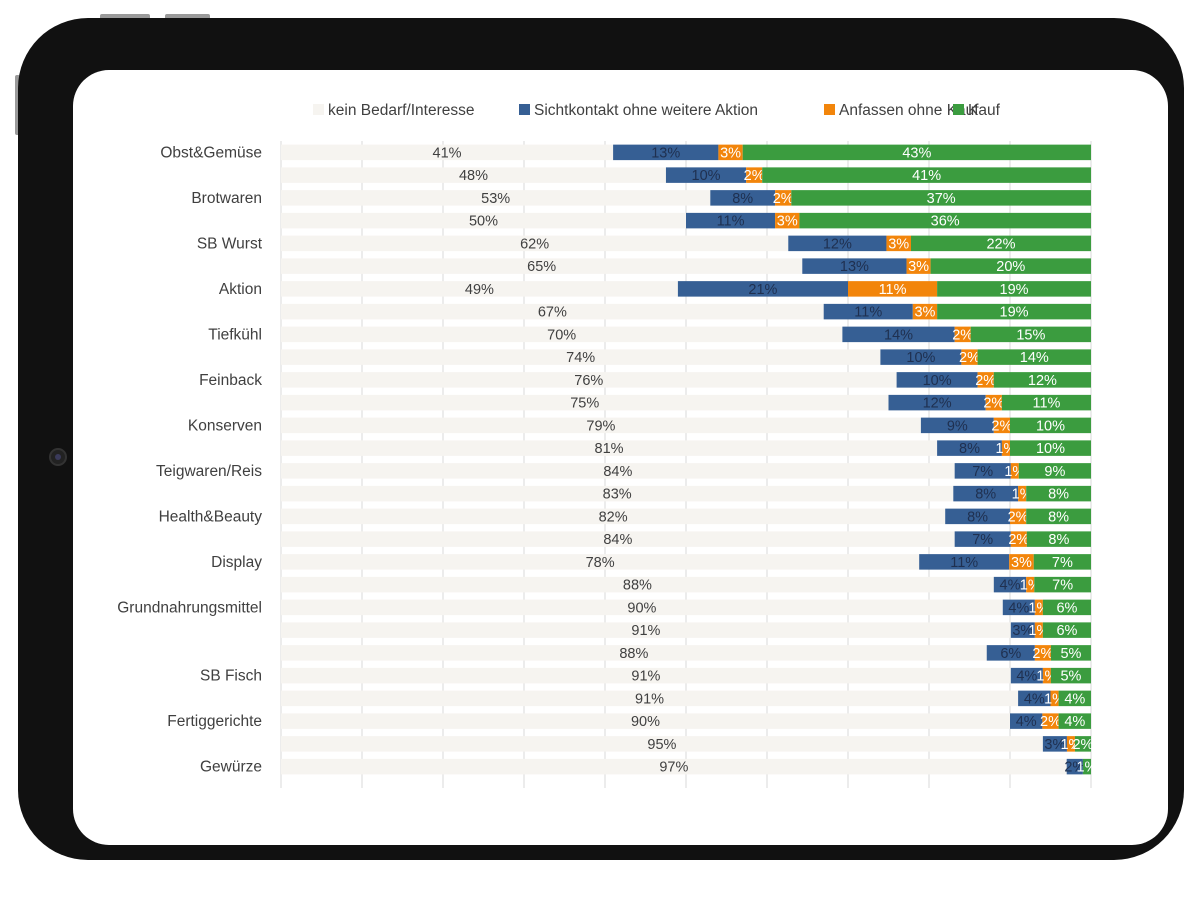 The height and width of the screenshot is (900, 1200). What do you see at coordinates (686, 676) in the screenshot?
I see `bar-row: 91% 4% 1% 5%` at bounding box center [686, 676].